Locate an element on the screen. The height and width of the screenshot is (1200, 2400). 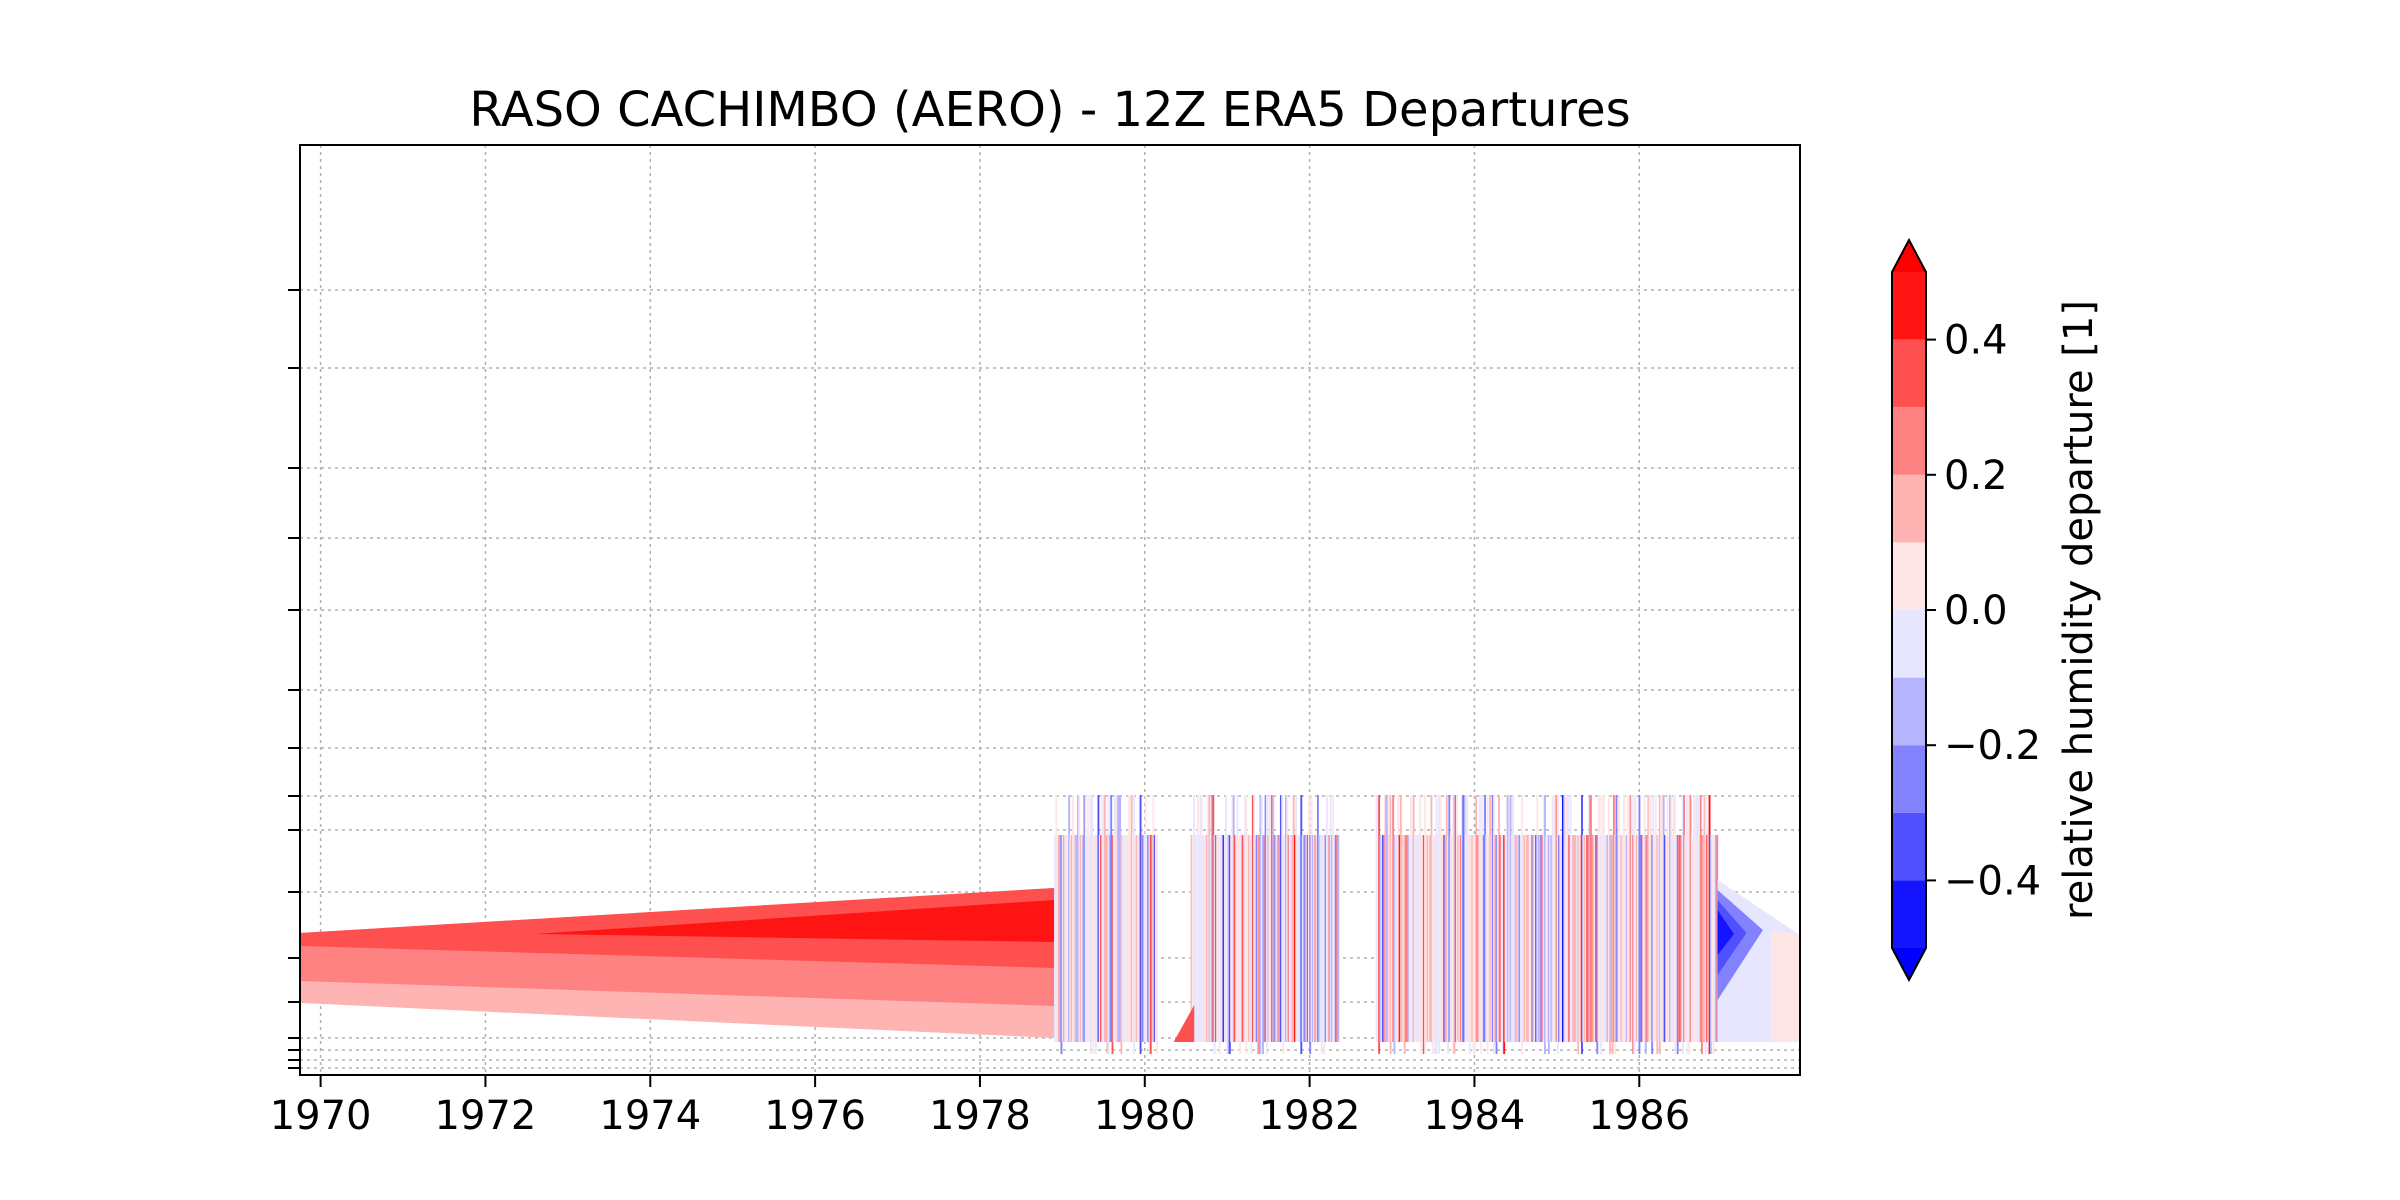
colorbar-tick-label: 0.4 is located at coordinates (1976, 341).